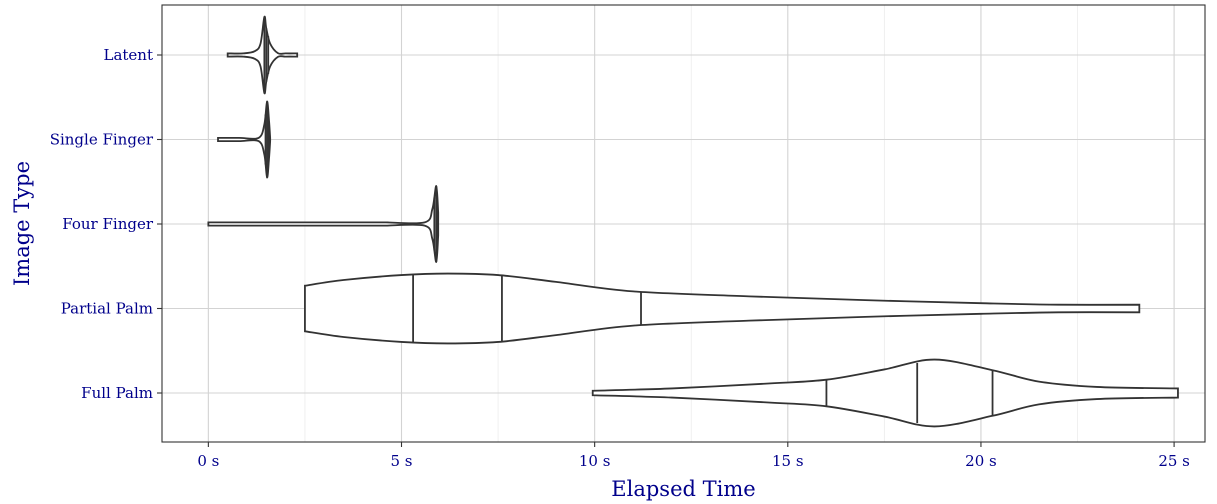 The width and height of the screenshot is (1217, 504). What do you see at coordinates (401, 461) in the screenshot?
I see `x-tick-label: 5 s` at bounding box center [401, 461].